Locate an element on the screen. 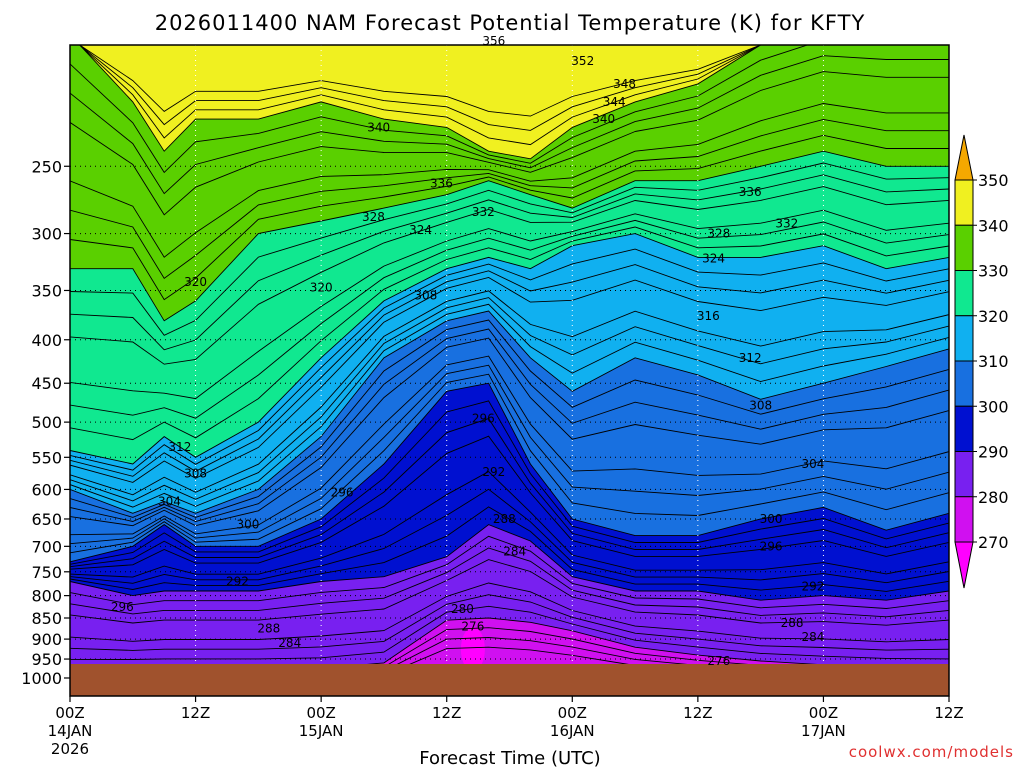  contour-label: 356 is located at coordinates (493, 41).